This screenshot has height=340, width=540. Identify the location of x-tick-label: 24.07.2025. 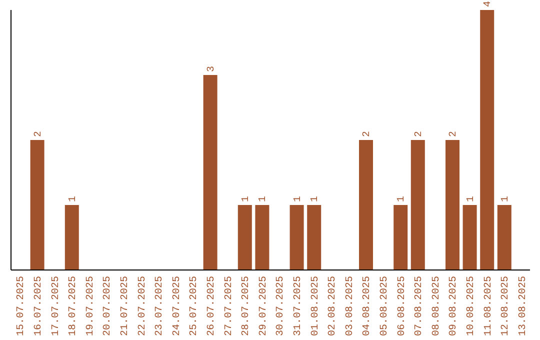
(177, 306).